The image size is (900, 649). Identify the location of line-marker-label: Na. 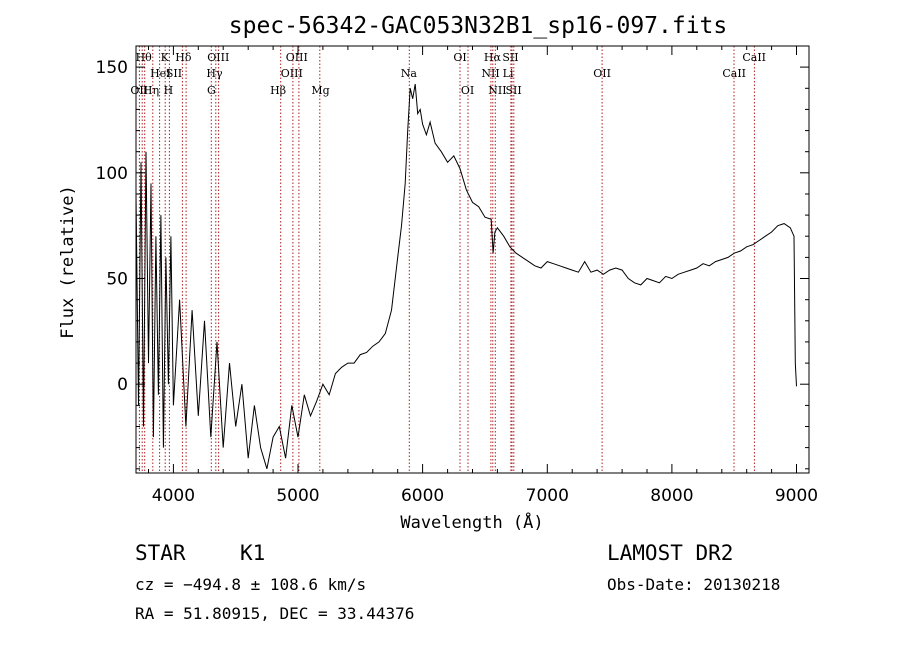
(409, 73).